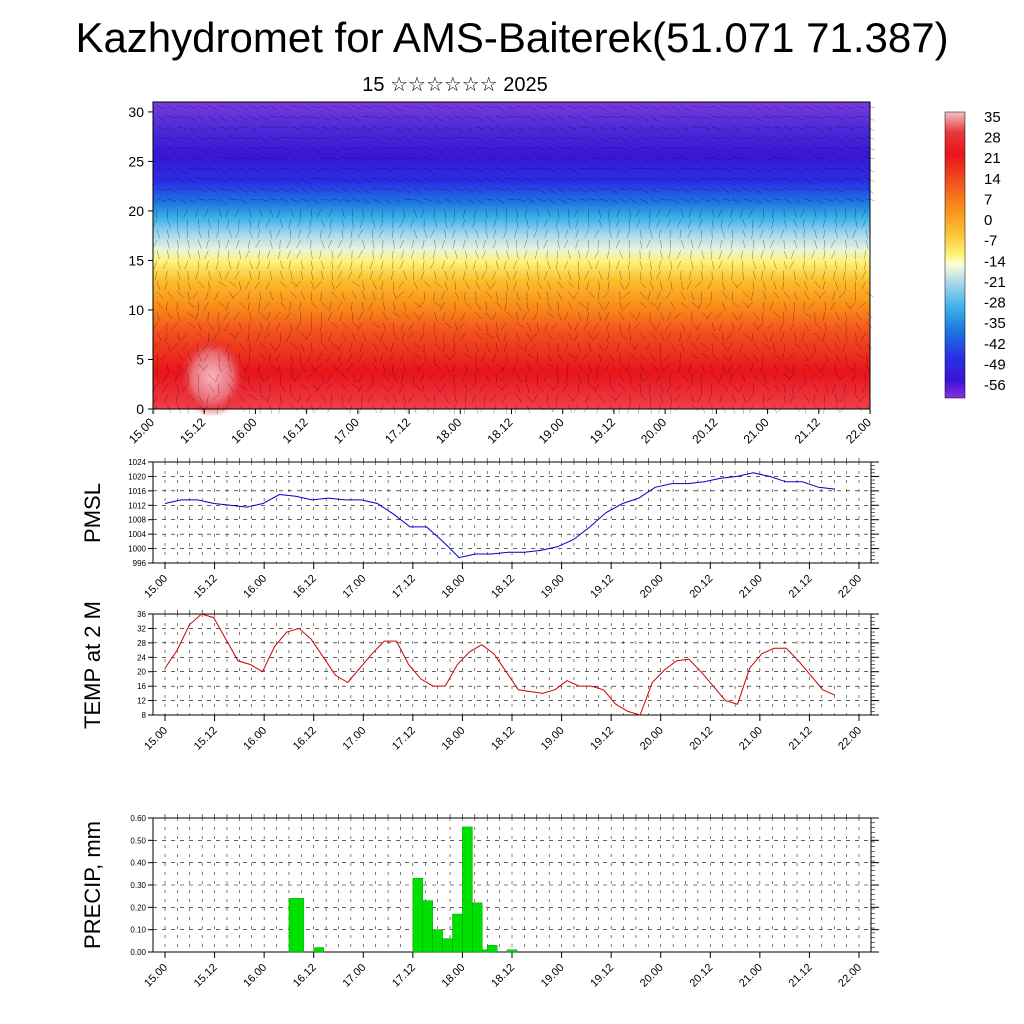  Describe the element at coordinates (140, 409) in the screenshot. I see `heatmap-ytick-label: 0` at that location.